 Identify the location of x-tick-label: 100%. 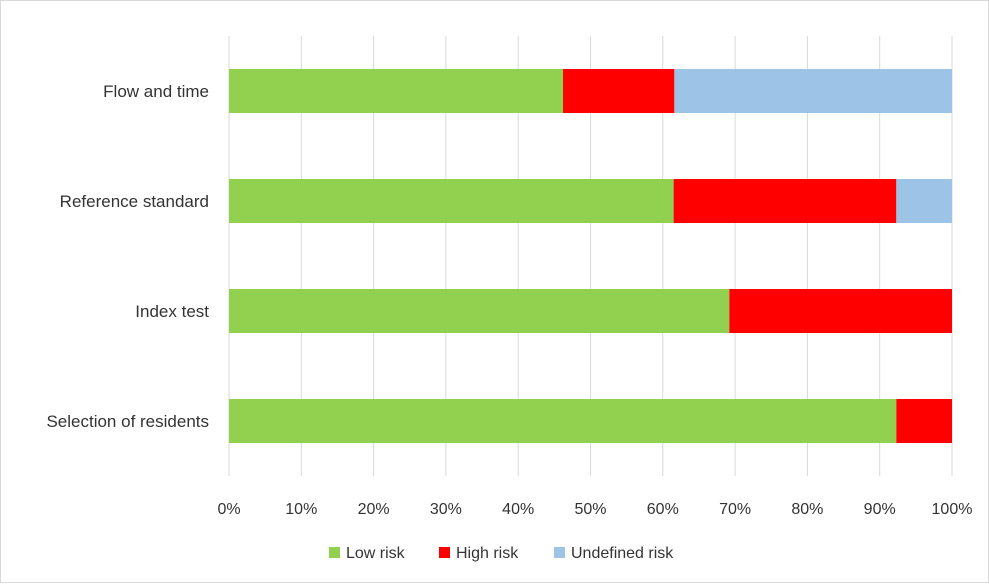
(952, 509).